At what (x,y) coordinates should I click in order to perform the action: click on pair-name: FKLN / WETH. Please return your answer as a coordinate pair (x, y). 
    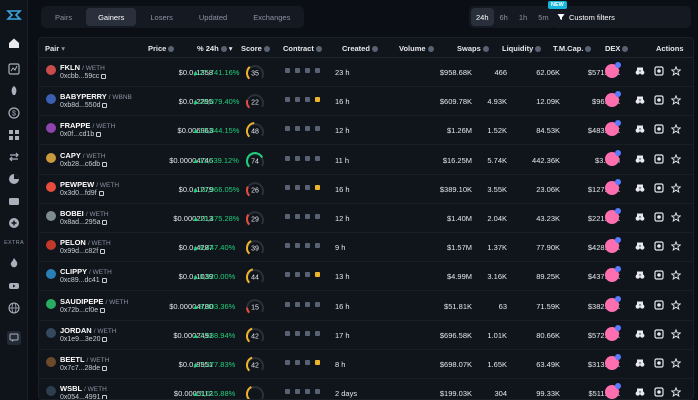
    Looking at the image, I should click on (82, 67).